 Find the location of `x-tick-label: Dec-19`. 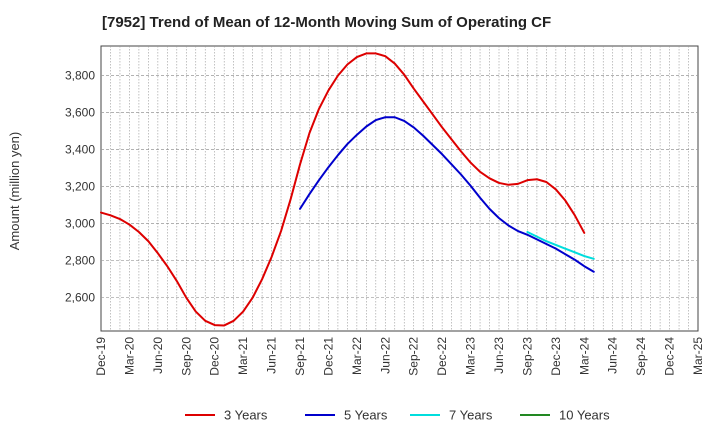

x-tick-label: Dec-19 is located at coordinates (101, 356).